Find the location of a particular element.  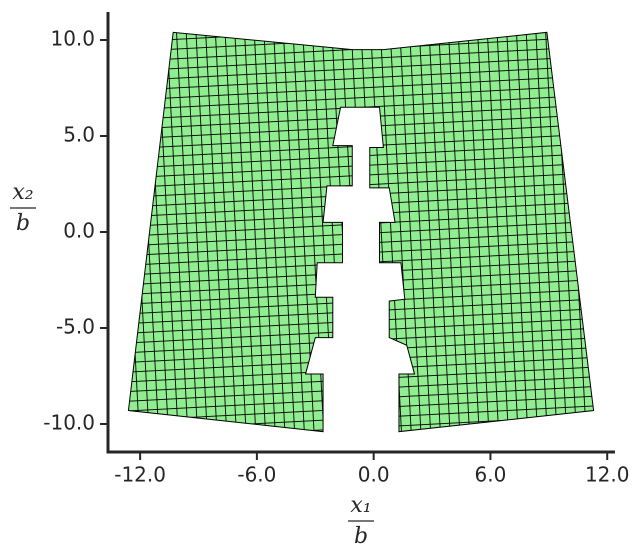

y-tick-label: -5.0 is located at coordinates (75, 326).